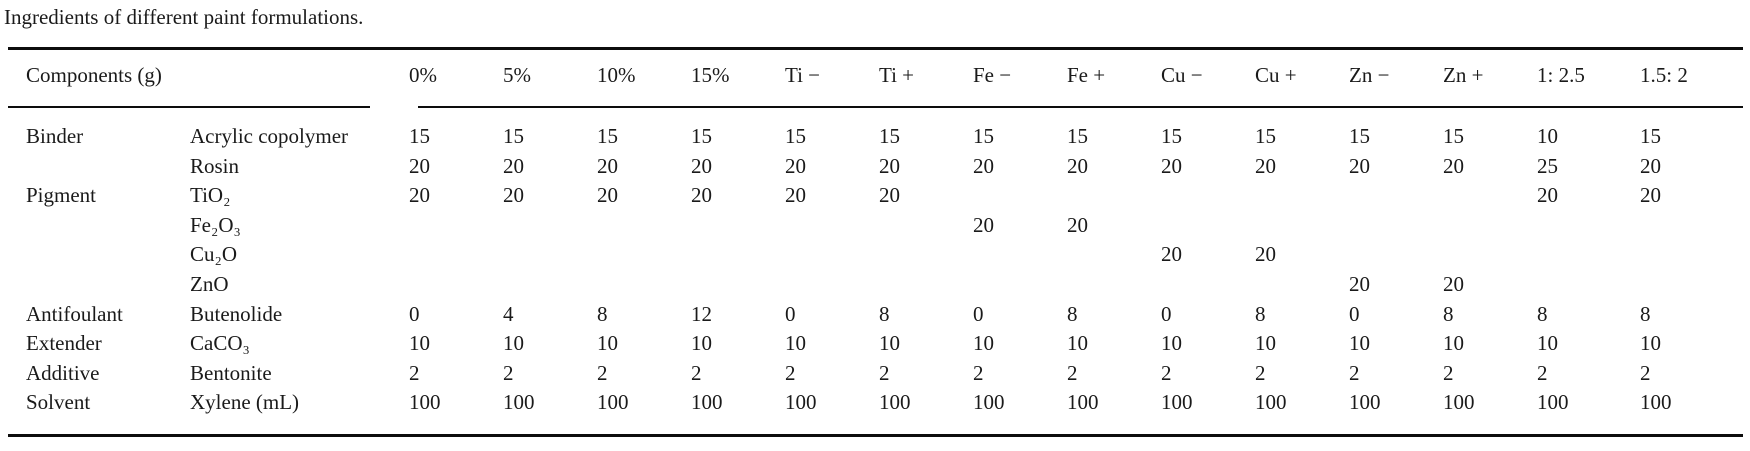  Describe the element at coordinates (875, 374) in the screenshot. I see `table-row: Additive Bentonite 2 2 2 2 2 2 2 2 2 2 2 2 2 2` at that location.